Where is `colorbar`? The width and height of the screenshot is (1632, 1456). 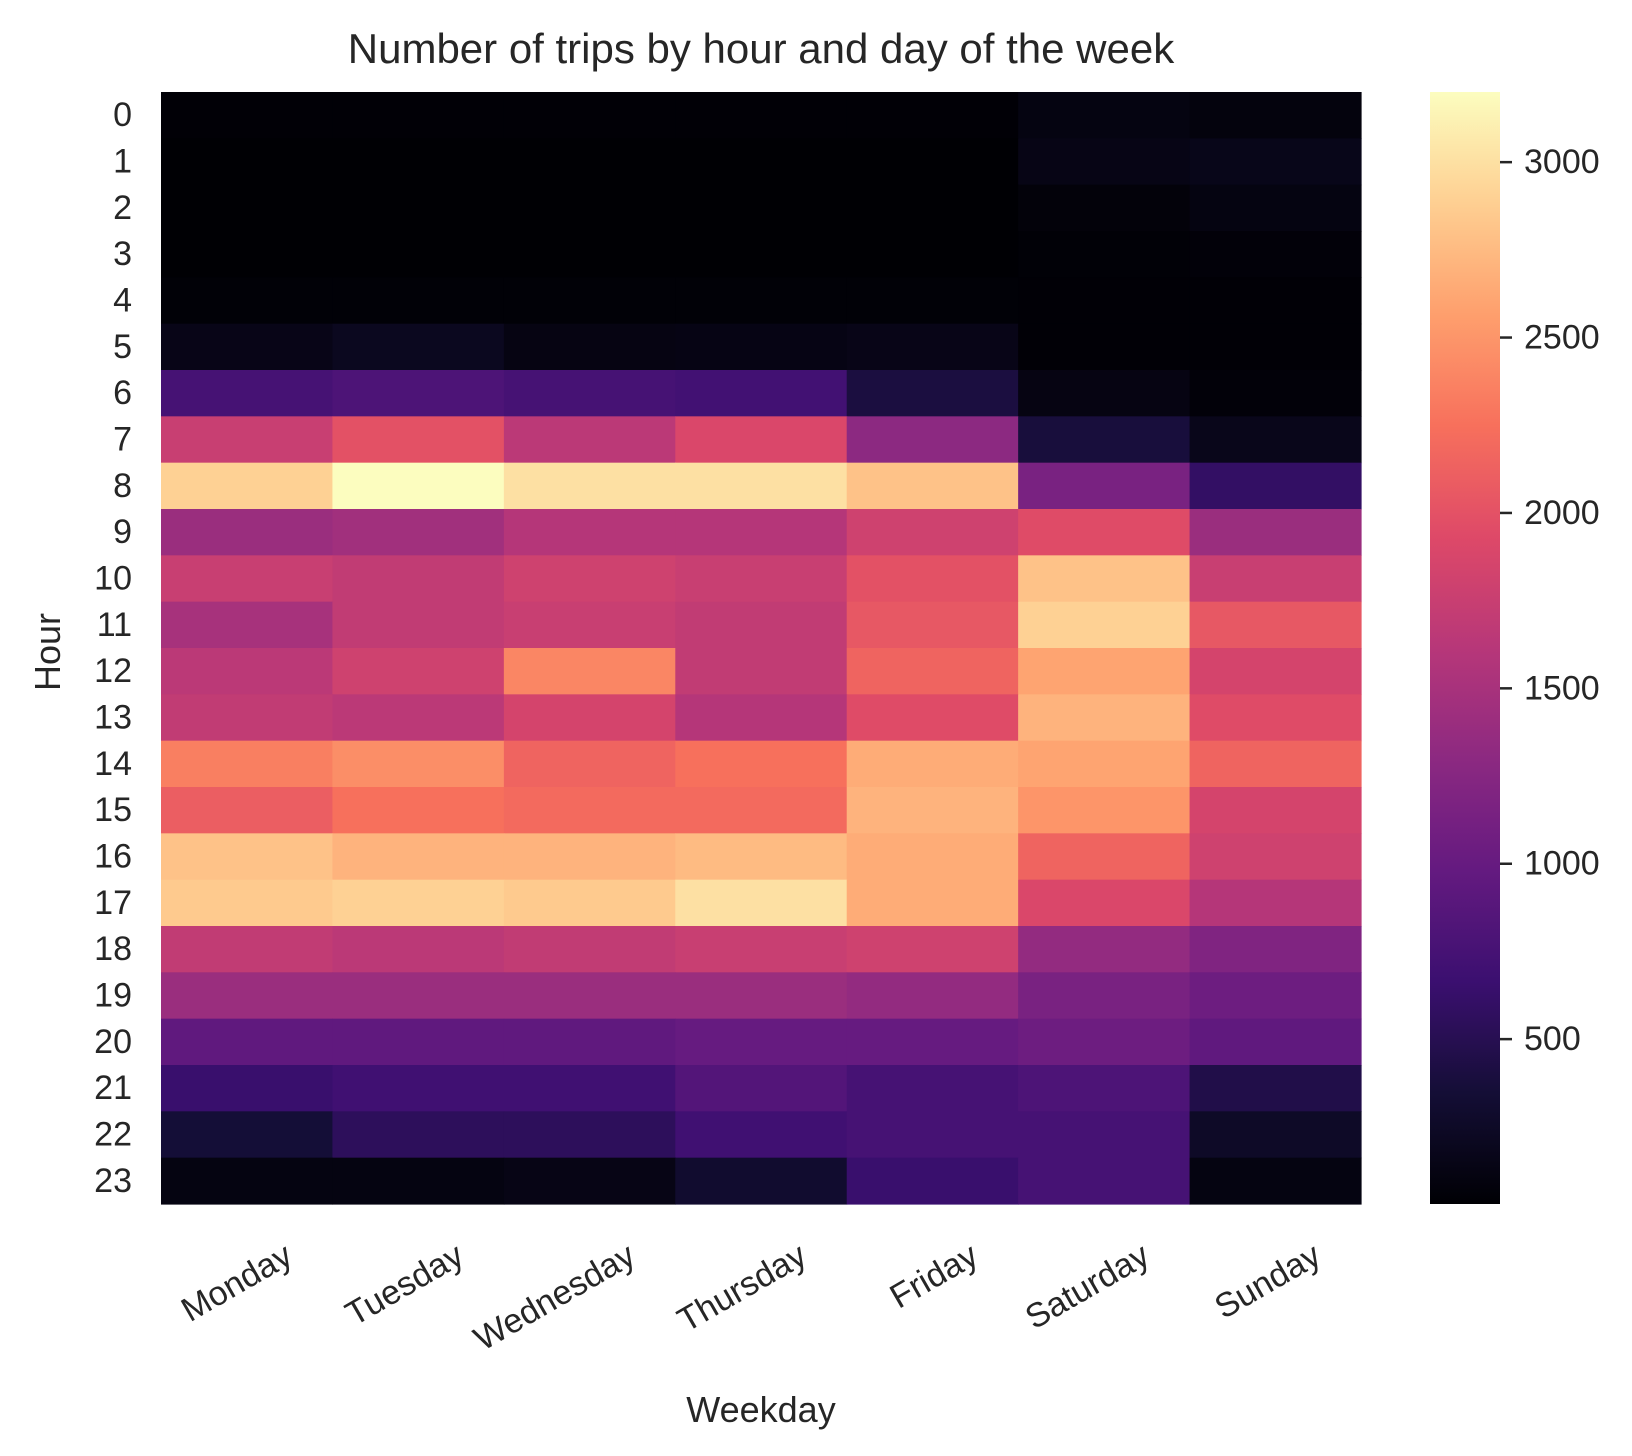
colorbar is located at coordinates (1465, 648).